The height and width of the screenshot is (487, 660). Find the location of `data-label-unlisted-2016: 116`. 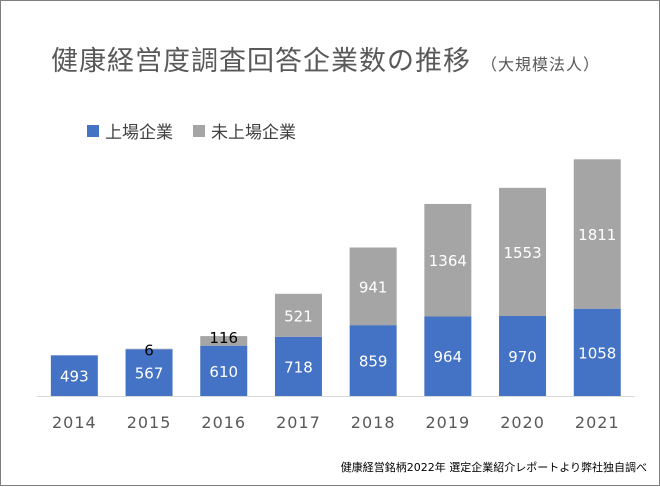

data-label-unlisted-2016: 116 is located at coordinates (223, 338).